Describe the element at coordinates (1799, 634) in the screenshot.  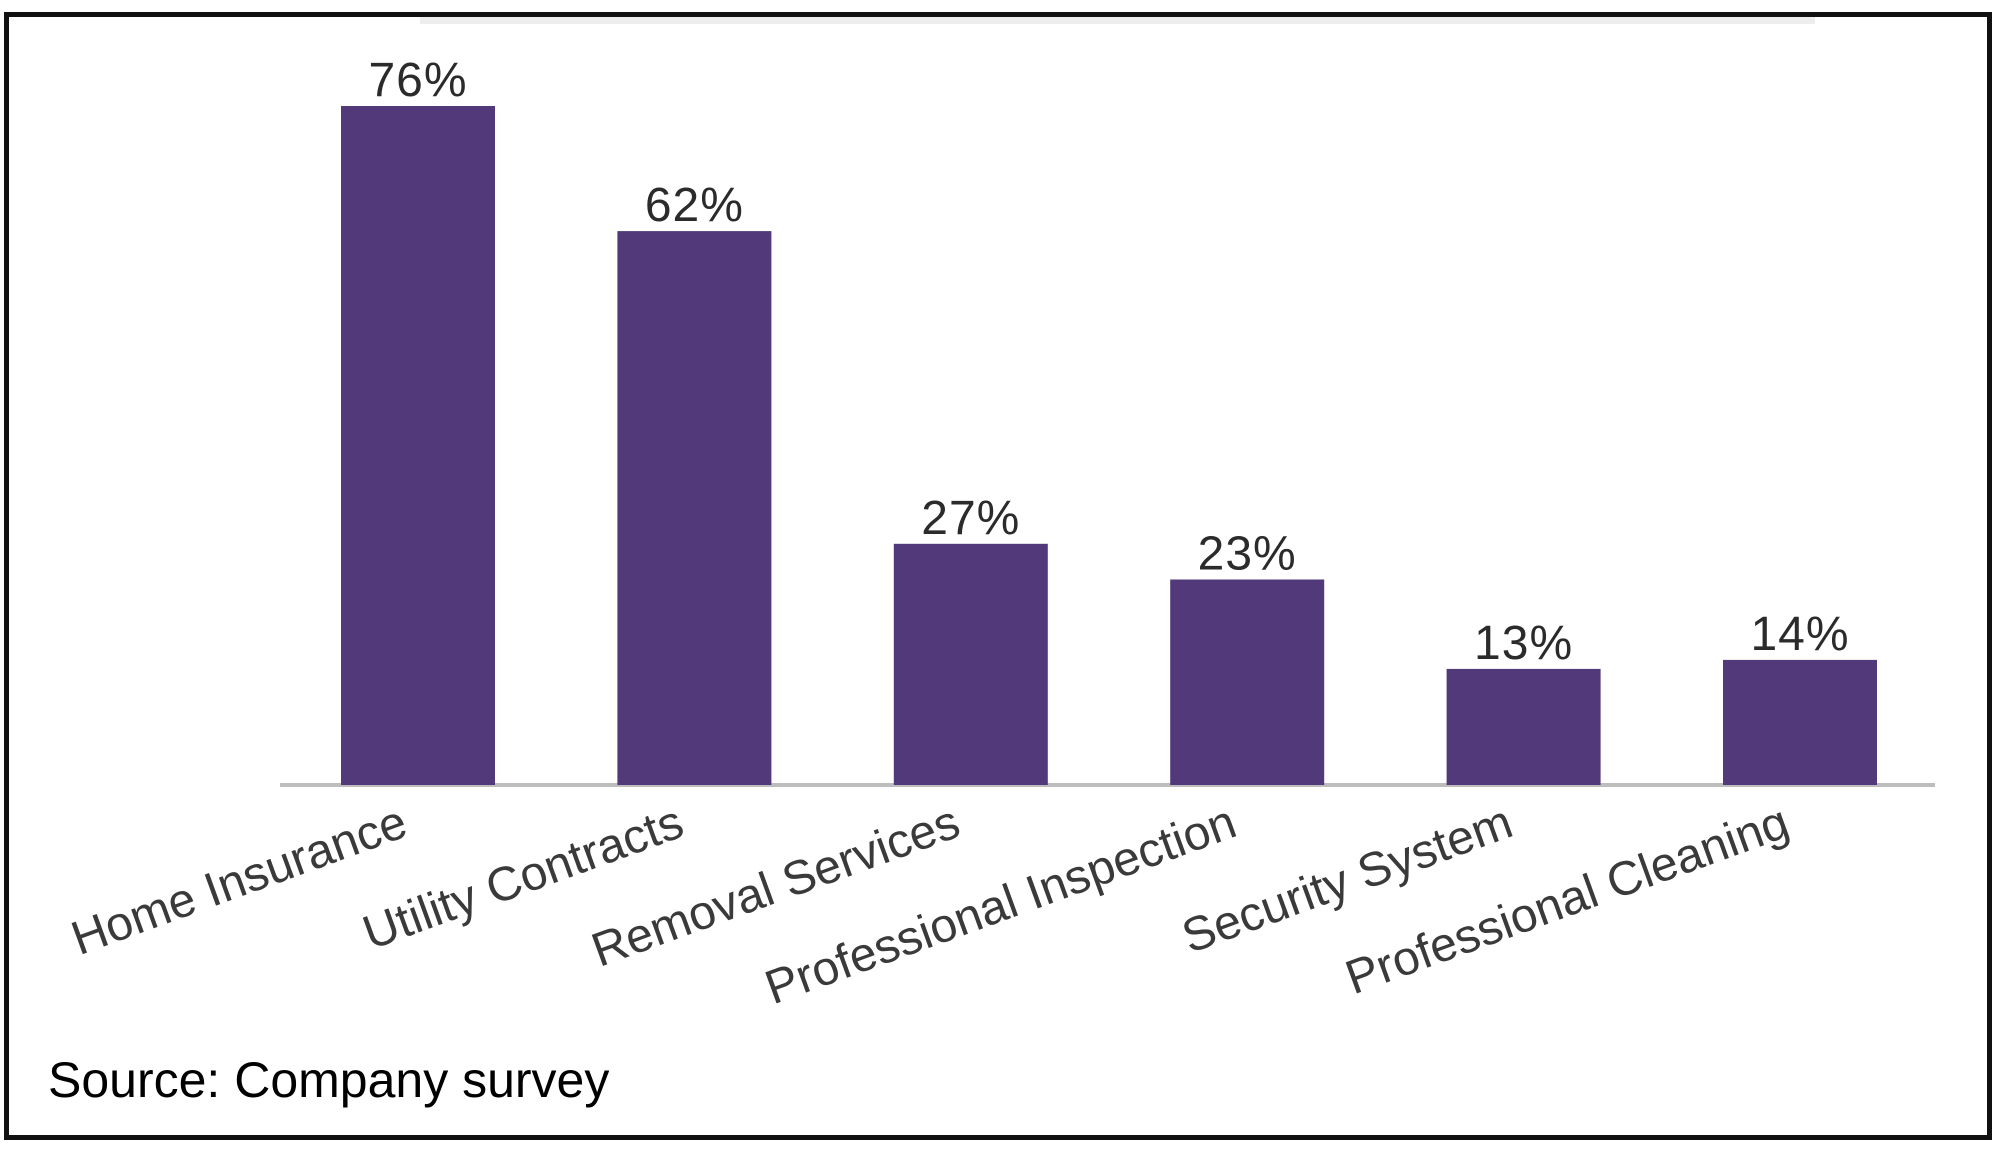
I see `value-label-5: 14%` at that location.